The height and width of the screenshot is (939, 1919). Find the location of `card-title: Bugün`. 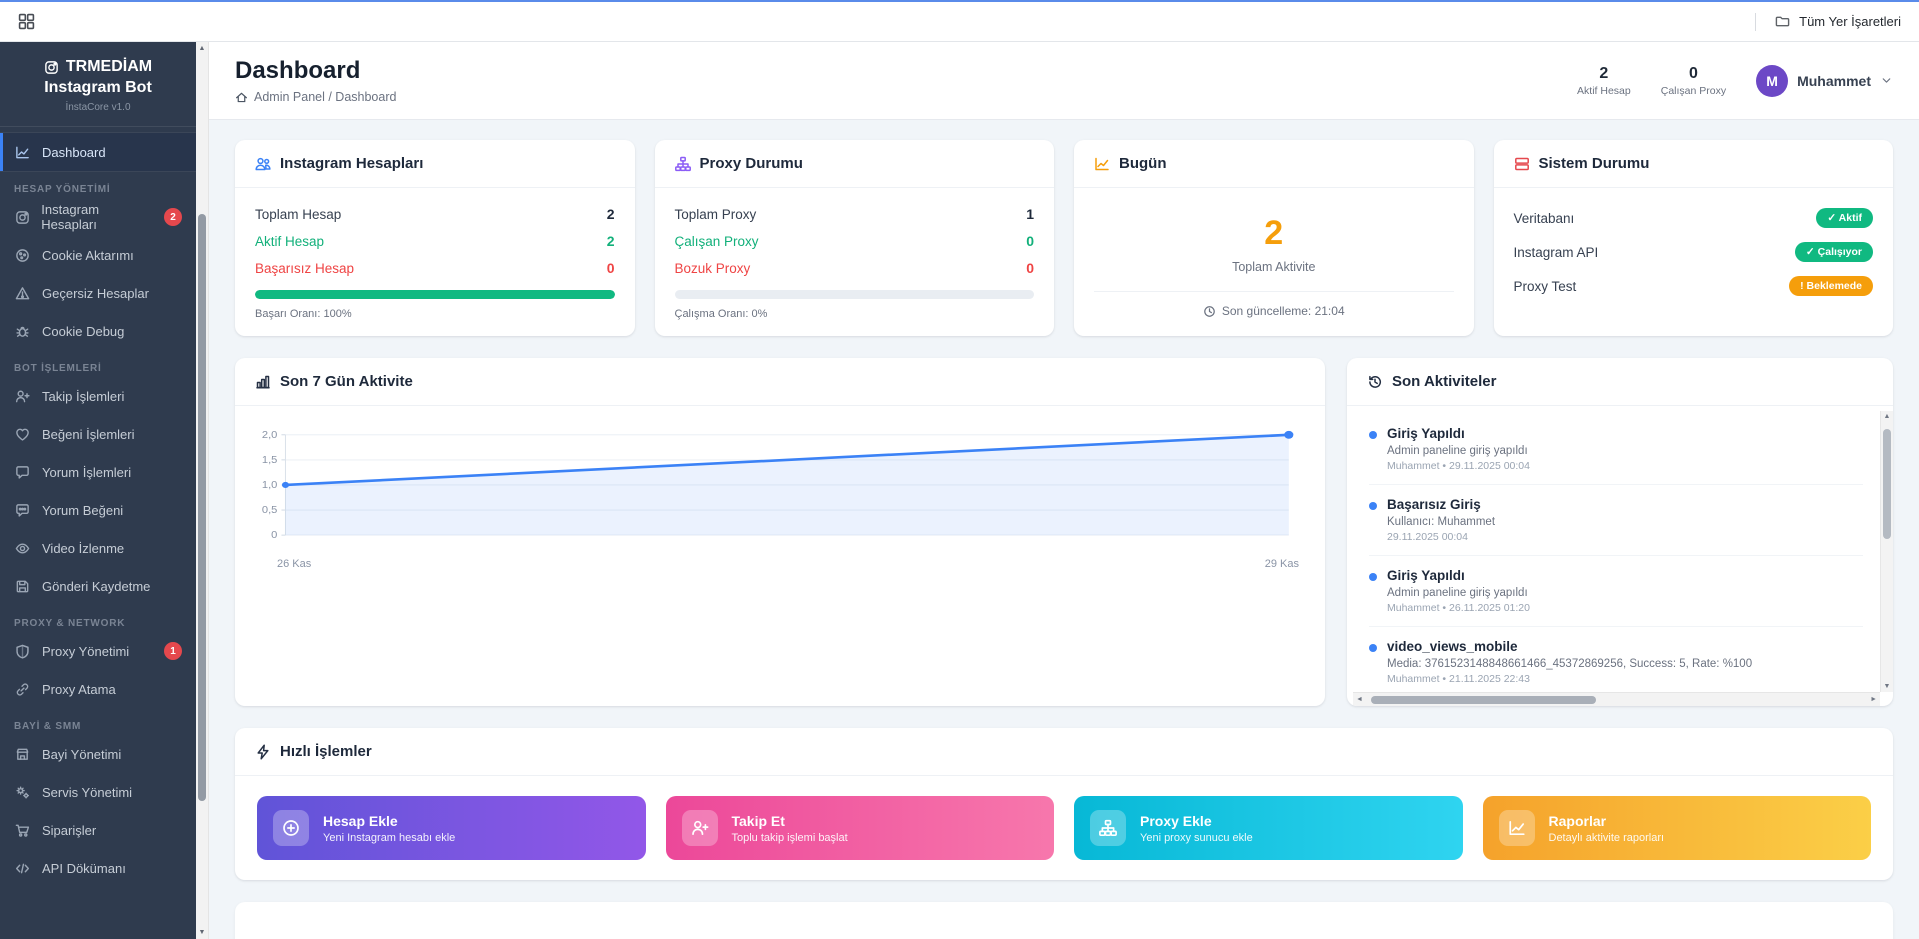

card-title: Bugün is located at coordinates (1143, 163).